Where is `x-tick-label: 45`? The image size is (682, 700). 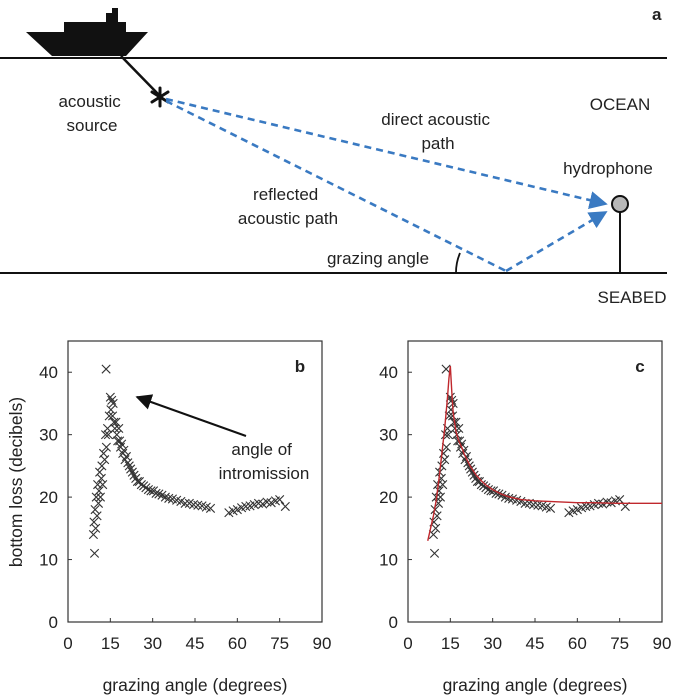
x-tick-label: 45 is located at coordinates (535, 643).